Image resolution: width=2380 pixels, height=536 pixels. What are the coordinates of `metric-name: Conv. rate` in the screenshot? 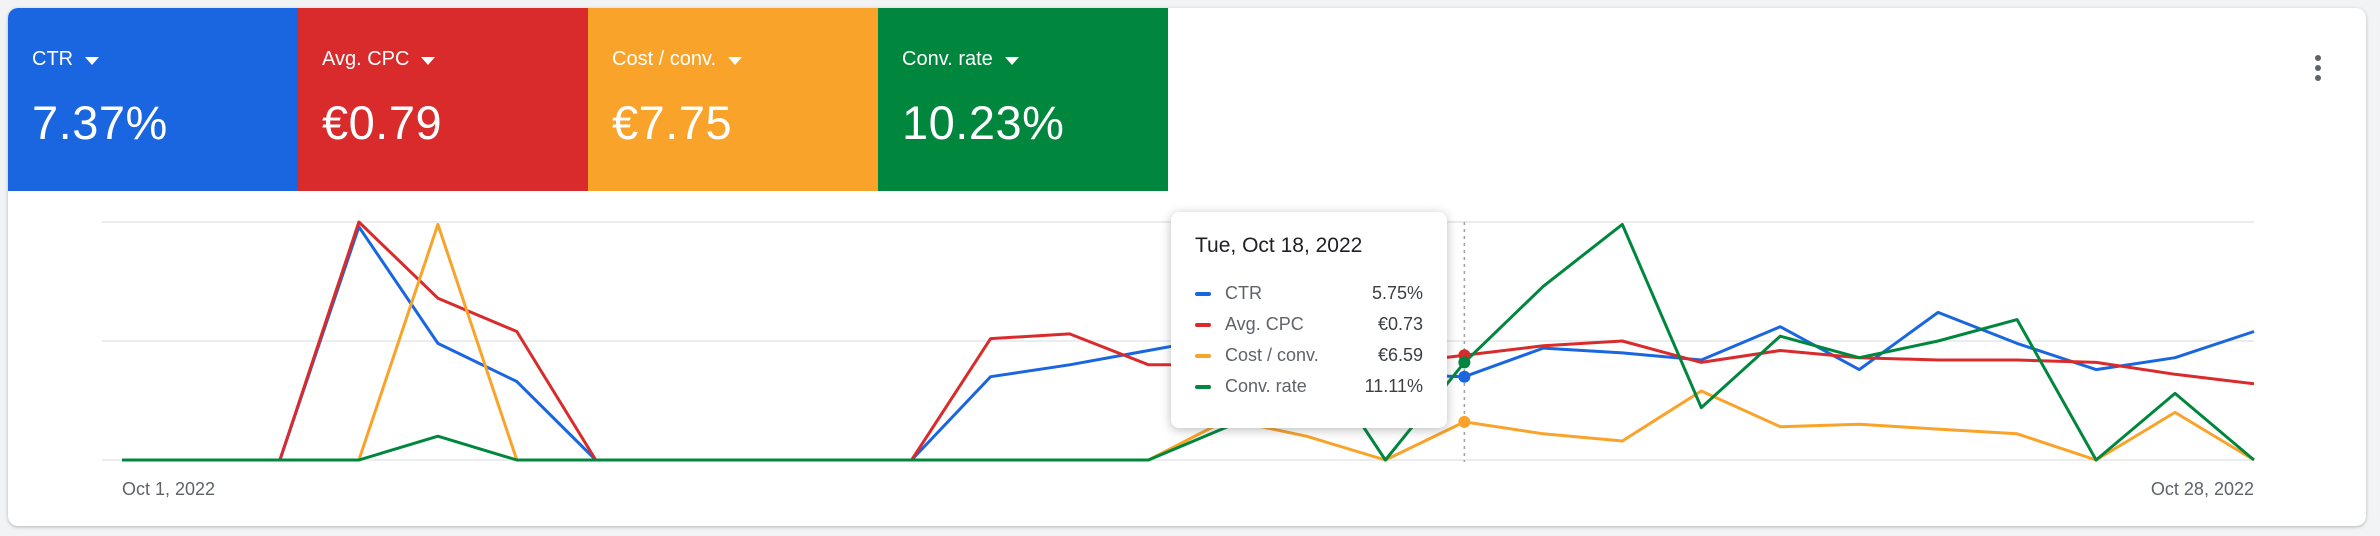 It's located at (947, 59).